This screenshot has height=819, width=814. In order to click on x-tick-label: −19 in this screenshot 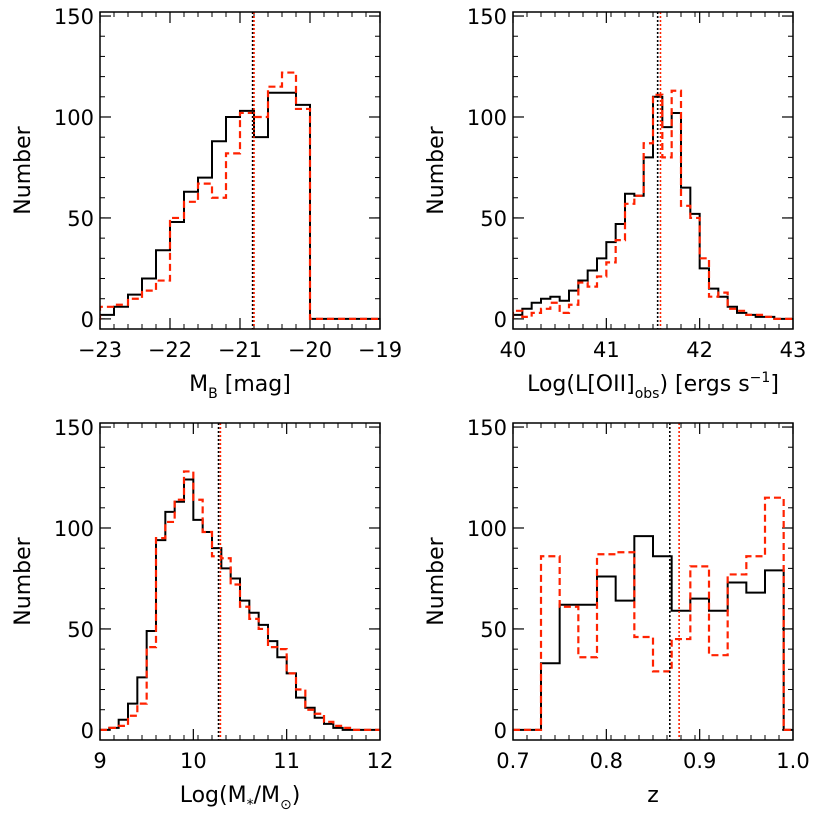, I will do `click(380, 350)`.